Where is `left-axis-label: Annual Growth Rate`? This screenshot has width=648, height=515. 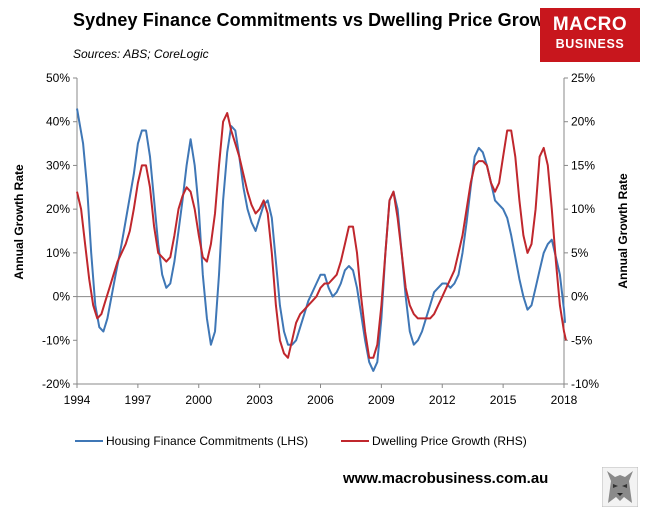
left-axis-label: Annual Growth Rate is located at coordinates (19, 222).